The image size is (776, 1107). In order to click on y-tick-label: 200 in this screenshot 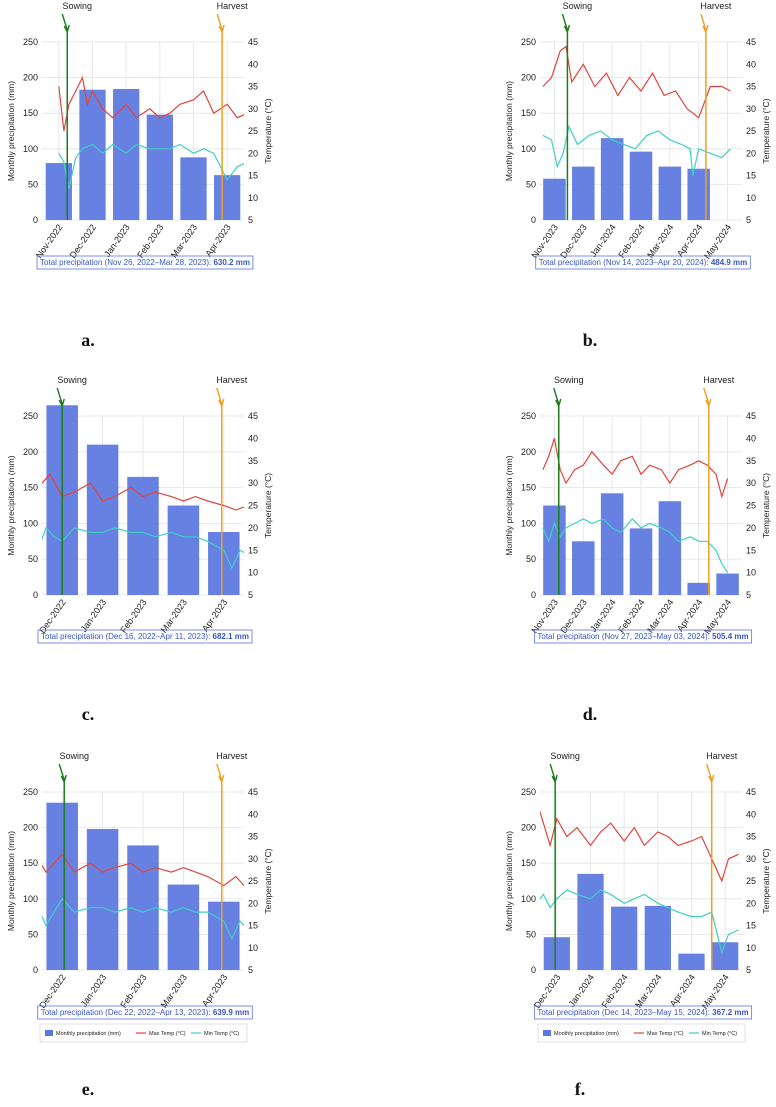, I will do `click(30, 828)`.